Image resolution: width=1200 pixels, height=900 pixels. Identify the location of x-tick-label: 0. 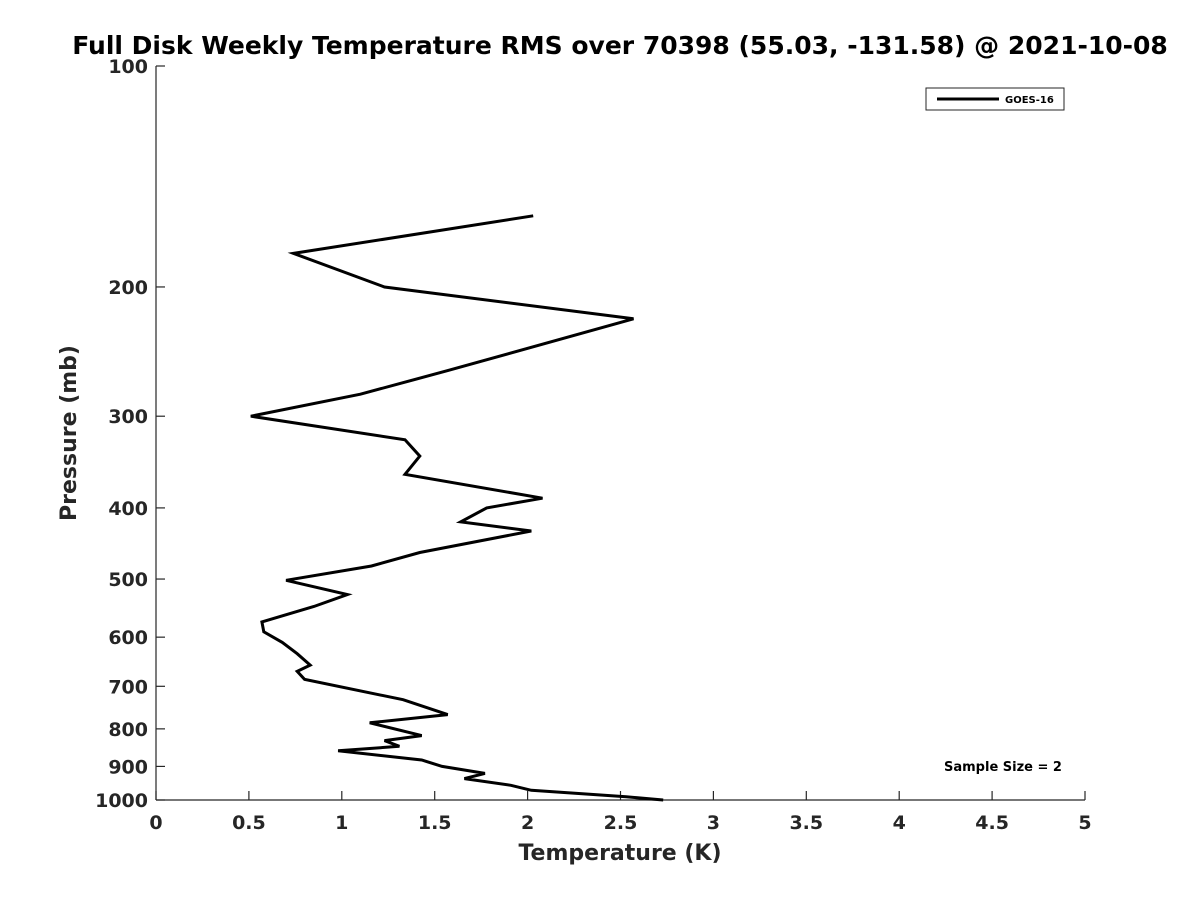
(155, 823).